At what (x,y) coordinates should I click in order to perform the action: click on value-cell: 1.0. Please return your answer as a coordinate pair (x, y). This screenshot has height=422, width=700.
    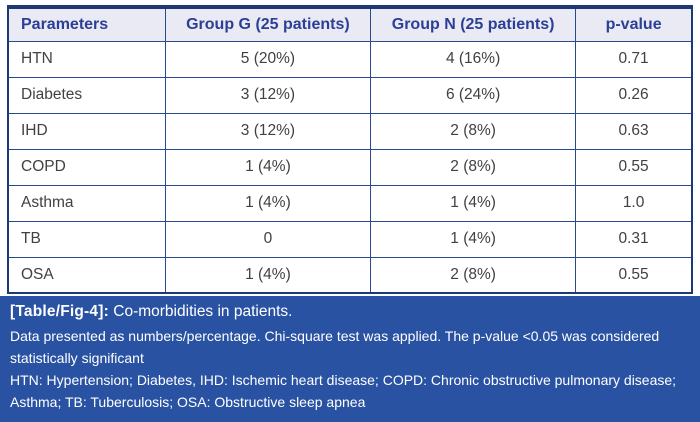
    Looking at the image, I should click on (634, 203).